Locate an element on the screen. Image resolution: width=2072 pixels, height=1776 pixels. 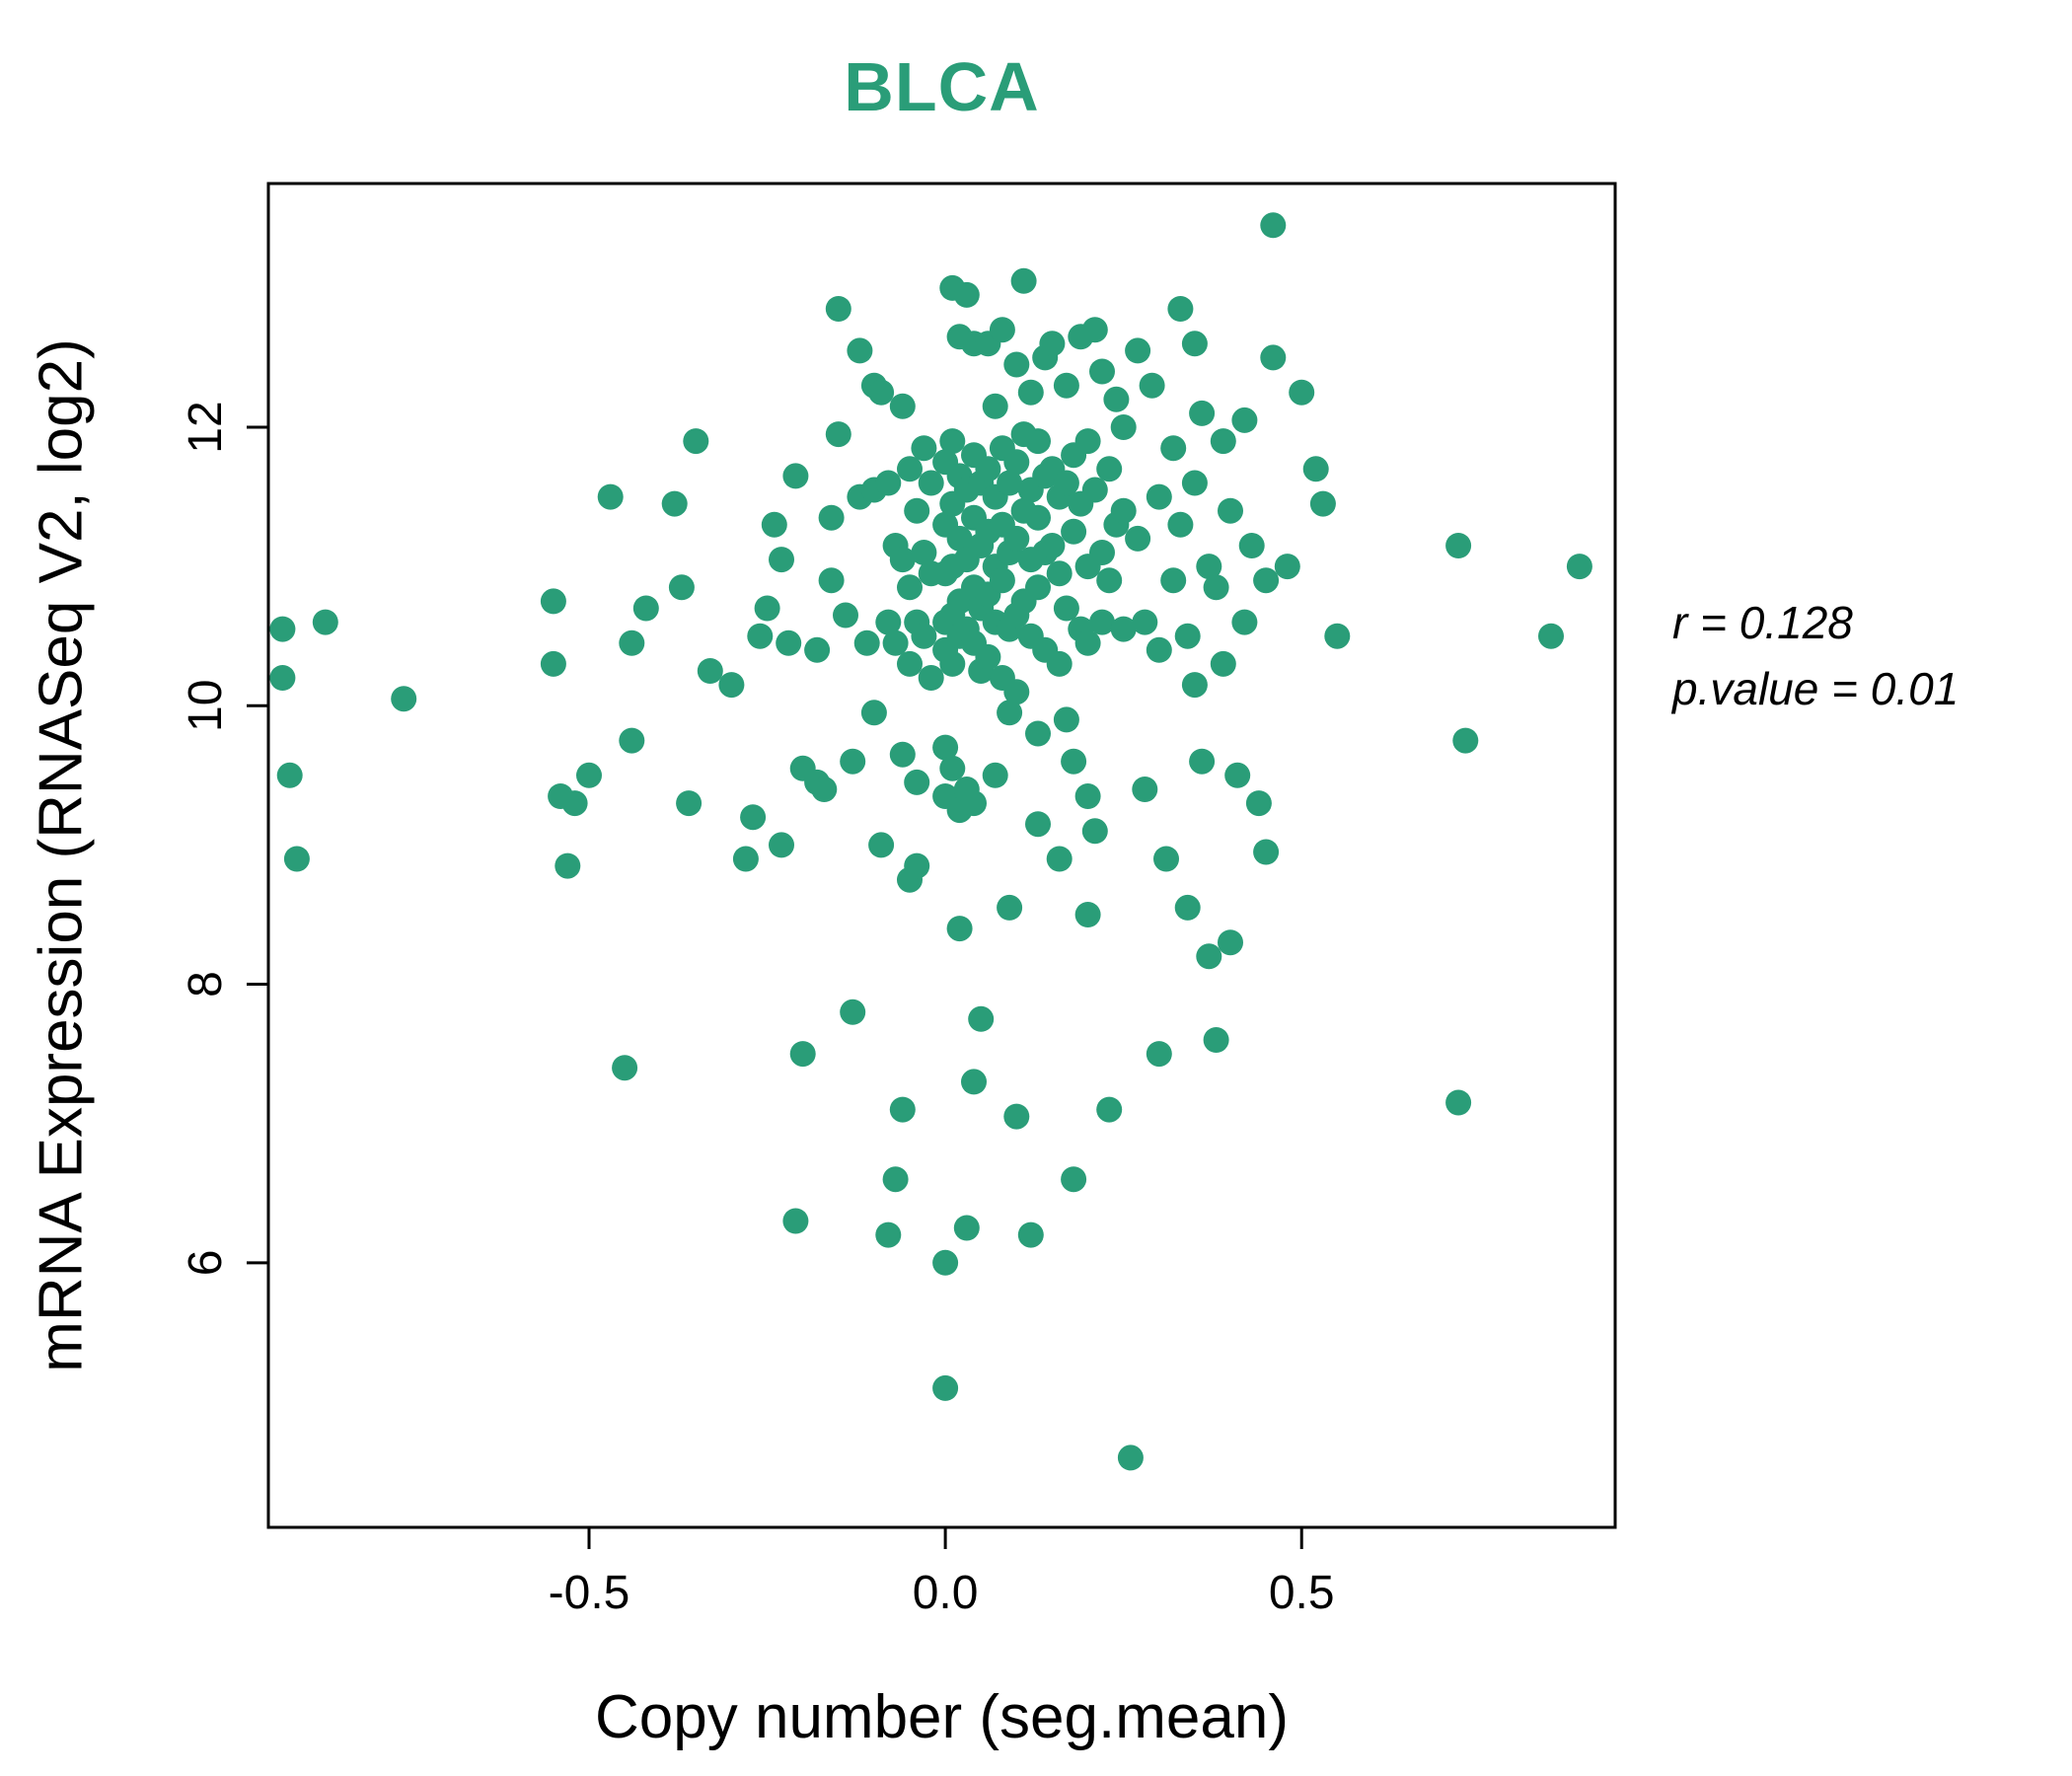
y-tick-label: 6 is located at coordinates (206, 1262).